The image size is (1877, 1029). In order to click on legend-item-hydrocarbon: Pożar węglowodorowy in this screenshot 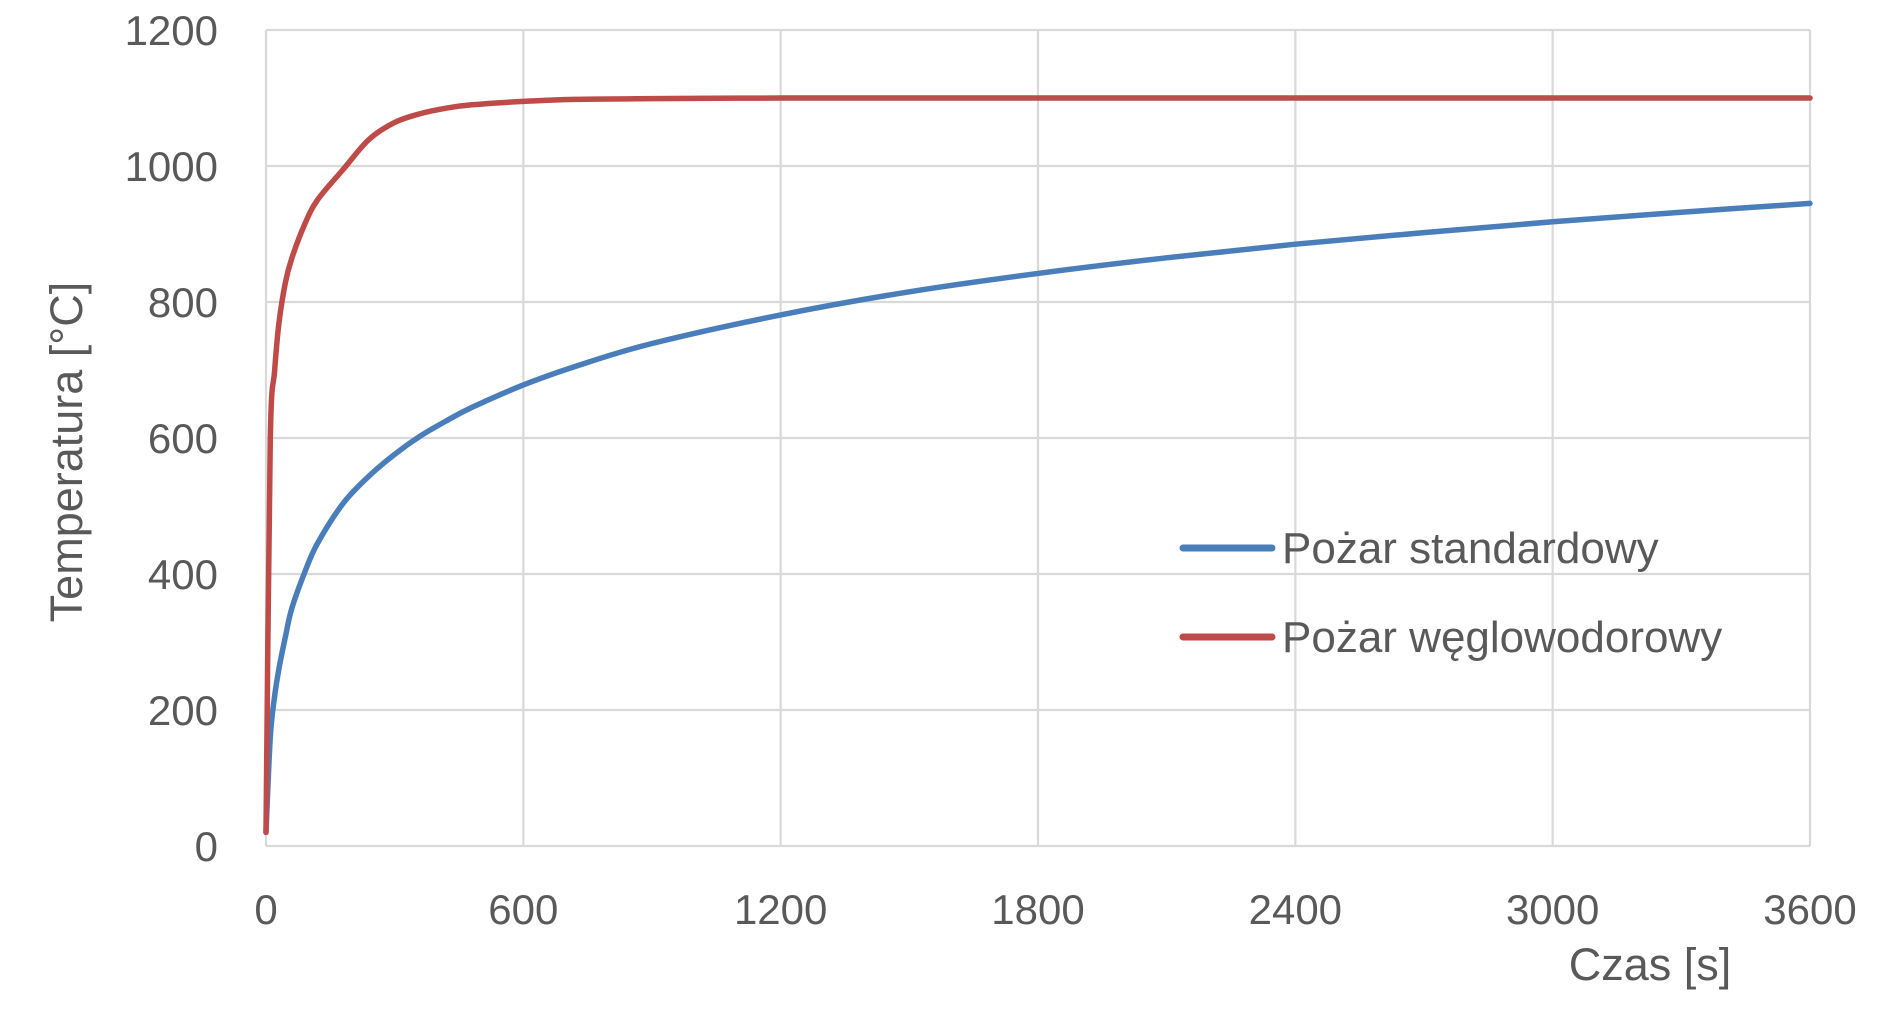, I will do `click(1450, 637)`.